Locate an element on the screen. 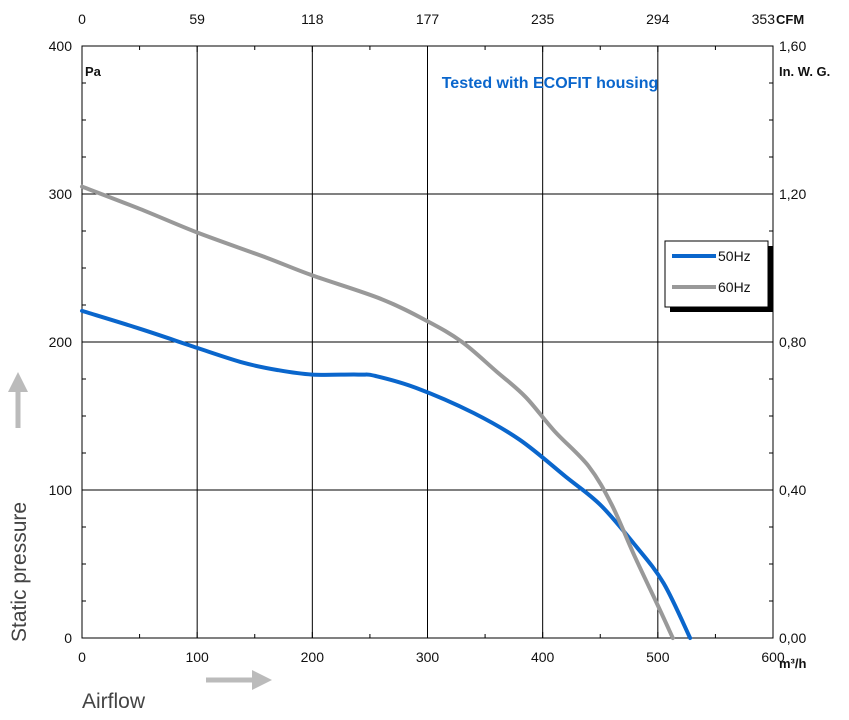 This screenshot has height=720, width=849. y-unit-label: Pa is located at coordinates (93, 71).